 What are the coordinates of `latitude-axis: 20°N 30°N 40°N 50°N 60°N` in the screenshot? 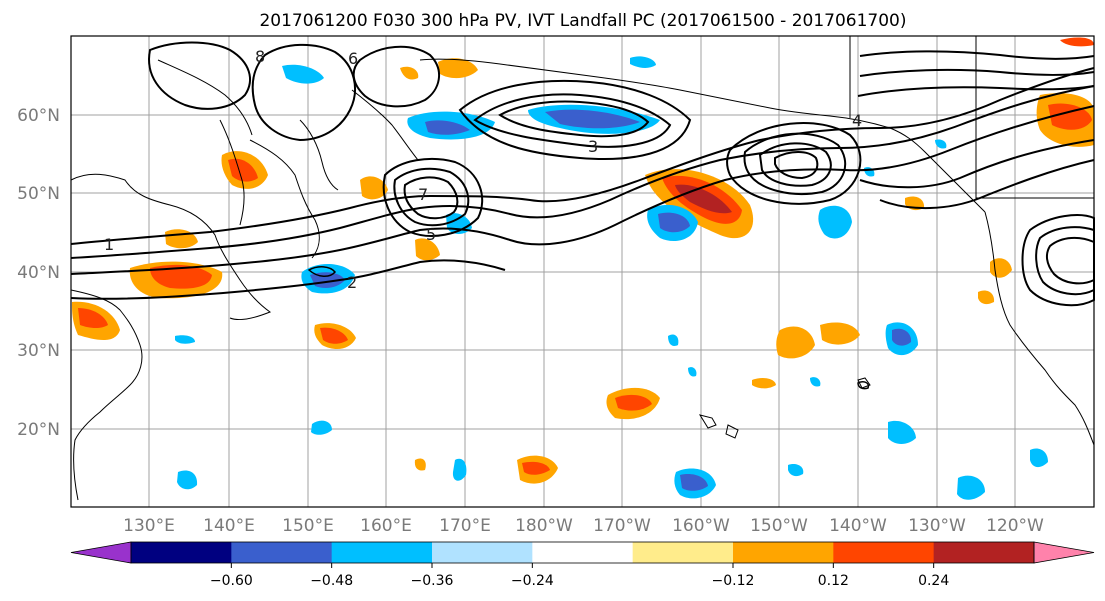 It's located at (38, 273).